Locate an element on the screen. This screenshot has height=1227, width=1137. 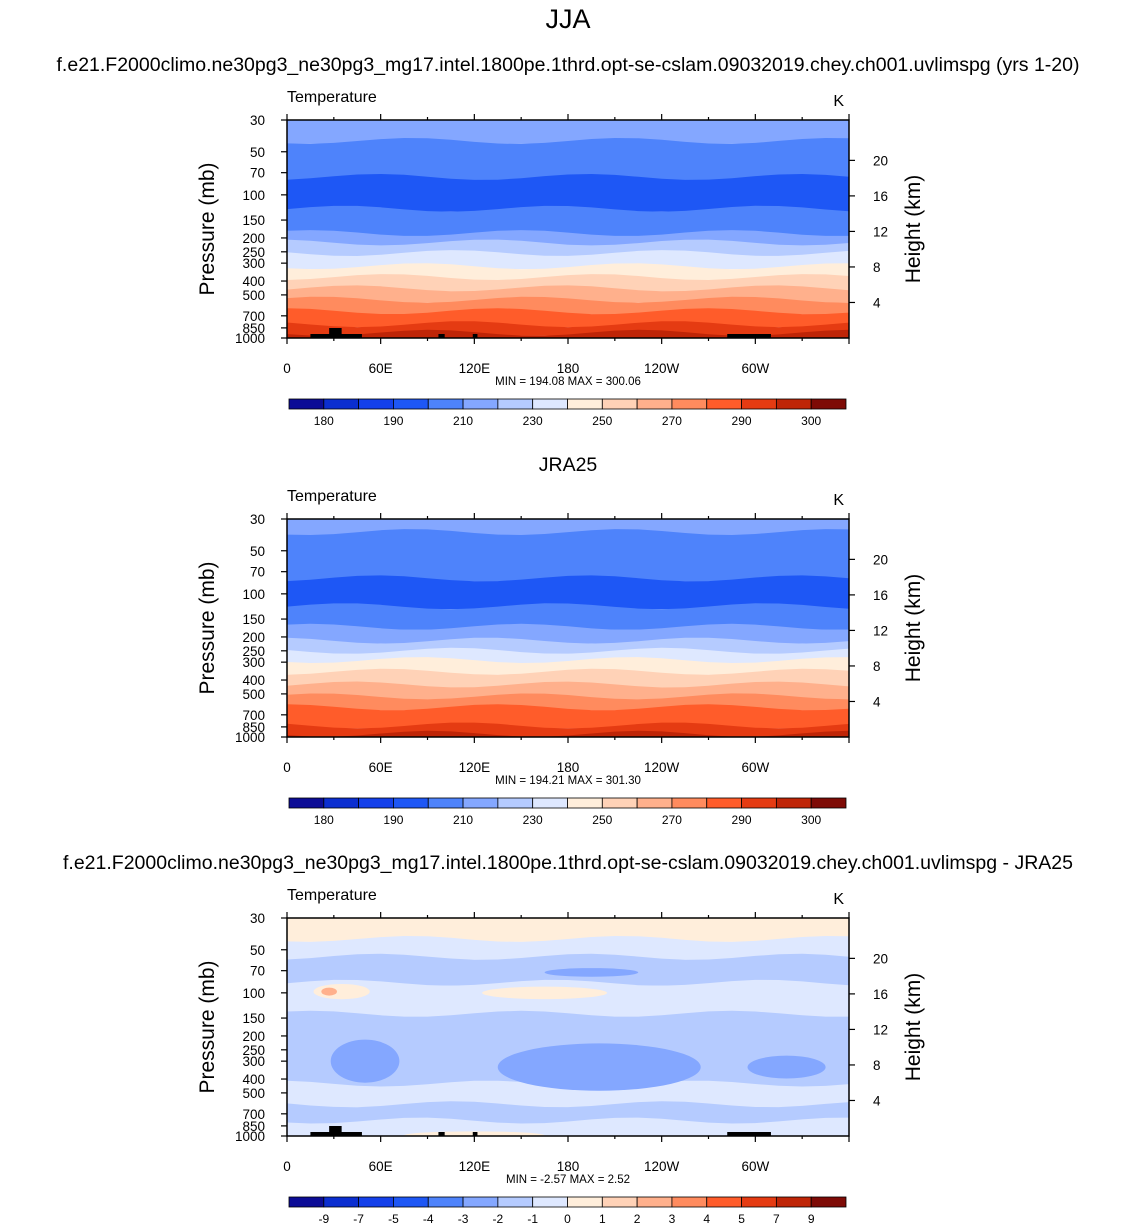
y-tick-label: 100 is located at coordinates (253, 993).